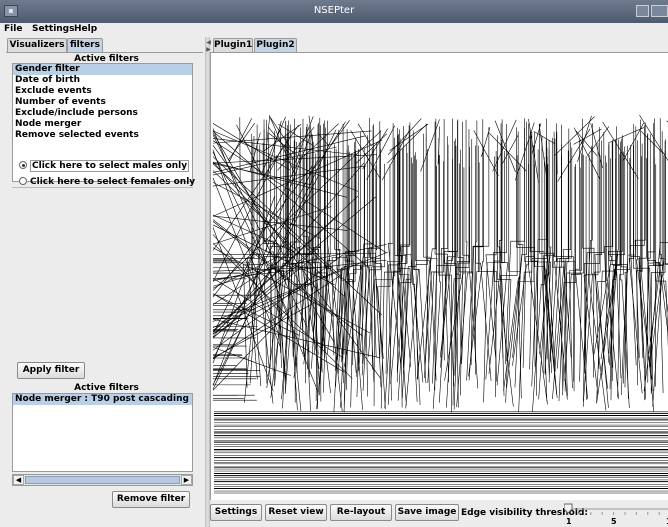  What do you see at coordinates (186, 480) in the screenshot?
I see `scroll-right-icon: ▶` at bounding box center [186, 480].